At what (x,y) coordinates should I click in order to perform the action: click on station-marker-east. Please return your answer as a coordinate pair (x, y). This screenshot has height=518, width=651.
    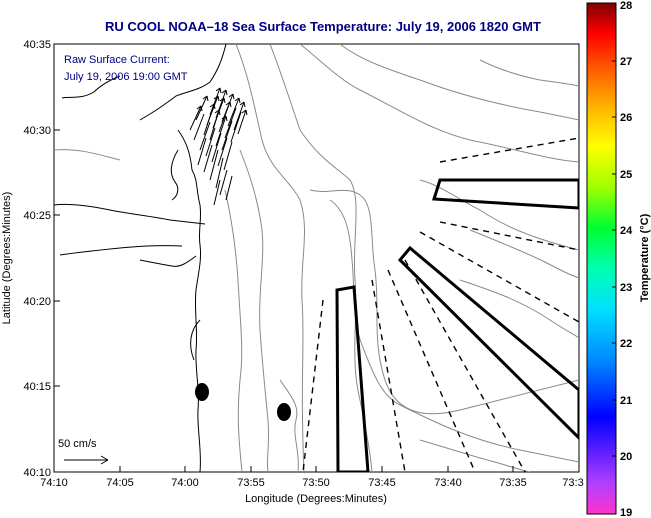
    Looking at the image, I should click on (284, 412).